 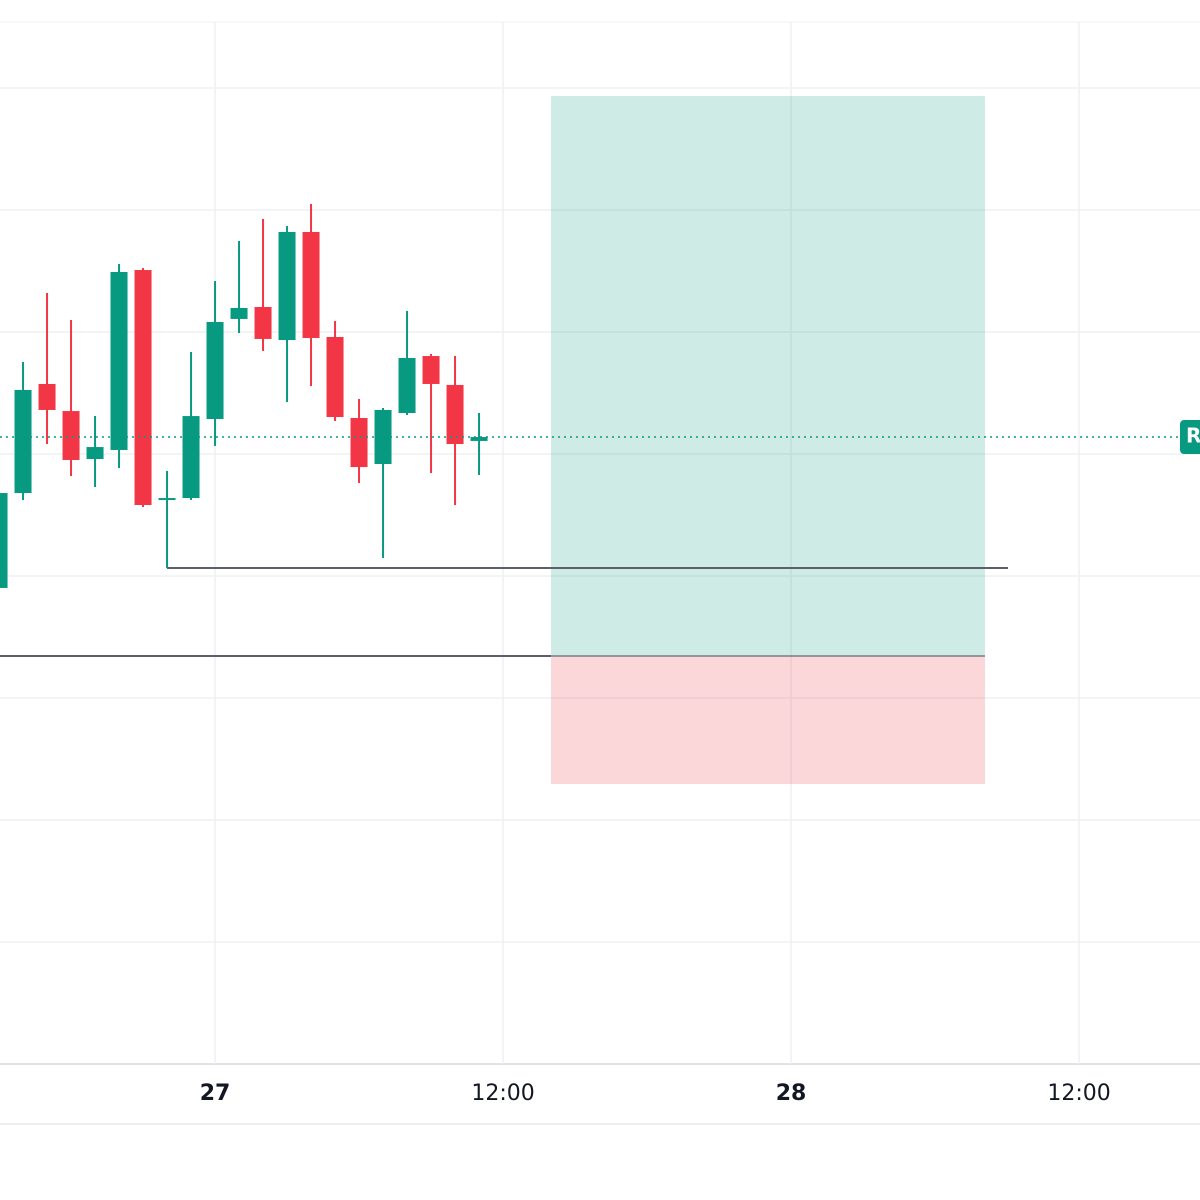 I want to click on price-tag-label: R, so click(x=1193, y=436).